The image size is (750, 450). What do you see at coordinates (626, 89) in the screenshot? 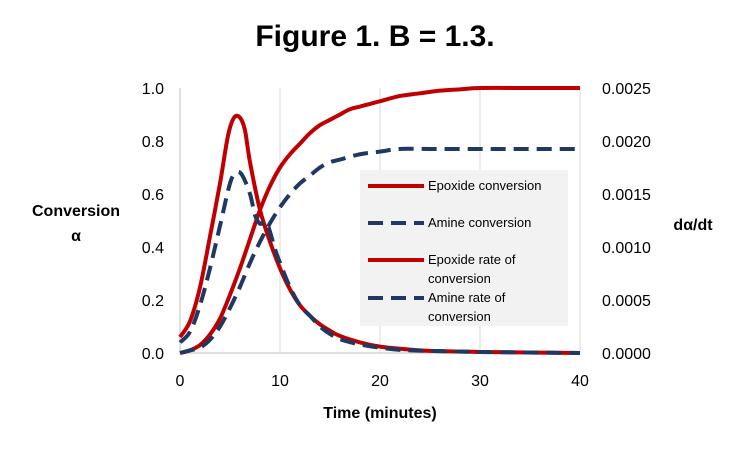
I see `y-right-tick-label: 0.0025` at bounding box center [626, 89].